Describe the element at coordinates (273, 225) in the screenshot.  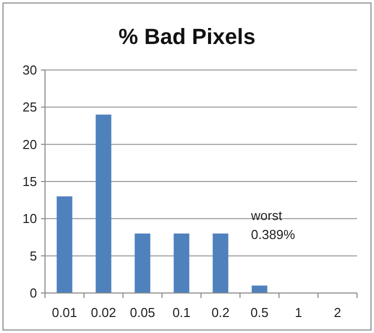
I see `annotation: worst 0.389%` at that location.